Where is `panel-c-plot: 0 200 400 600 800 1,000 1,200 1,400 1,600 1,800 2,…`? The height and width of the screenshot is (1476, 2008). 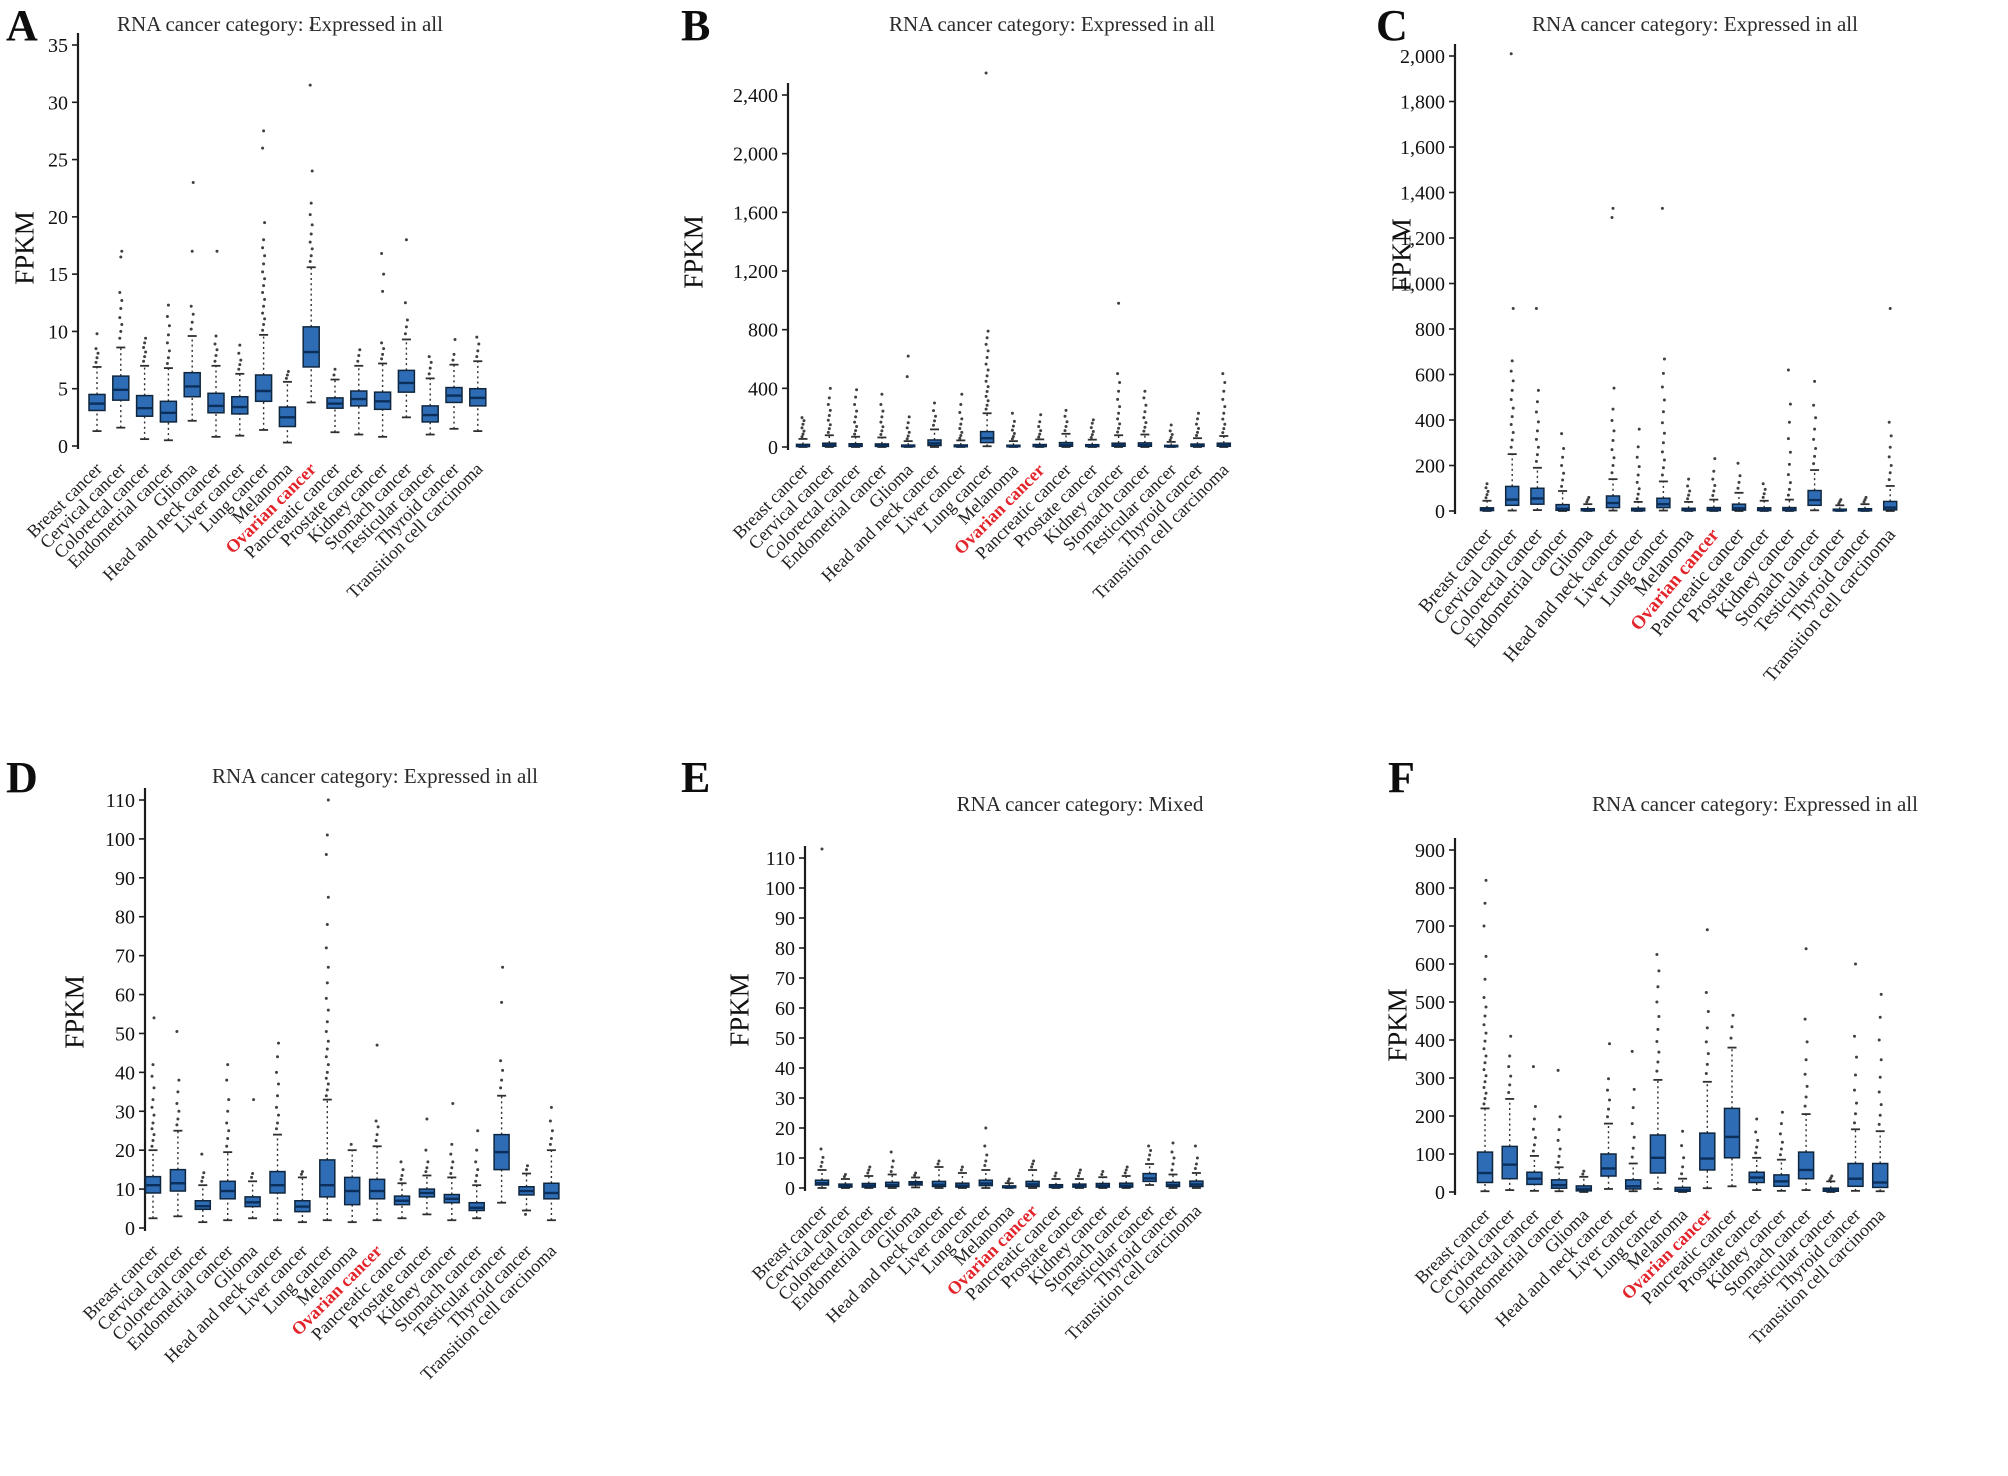 panel-c-plot: 0 200 400 600 800 1,000 1,200 1,400 1,600 1,800 2,… is located at coordinates (1650, 365).